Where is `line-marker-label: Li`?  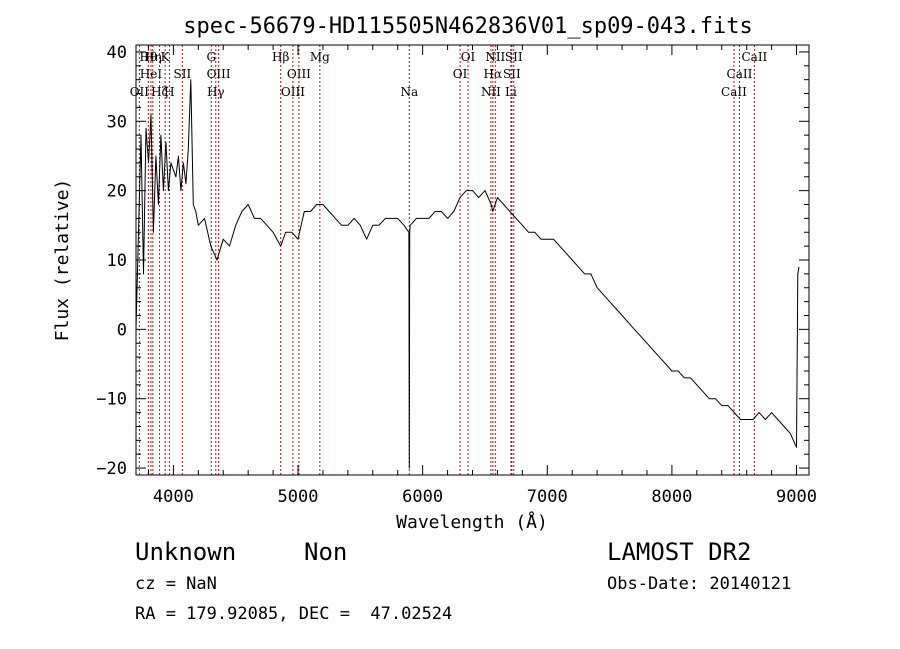 line-marker-label: Li is located at coordinates (511, 92).